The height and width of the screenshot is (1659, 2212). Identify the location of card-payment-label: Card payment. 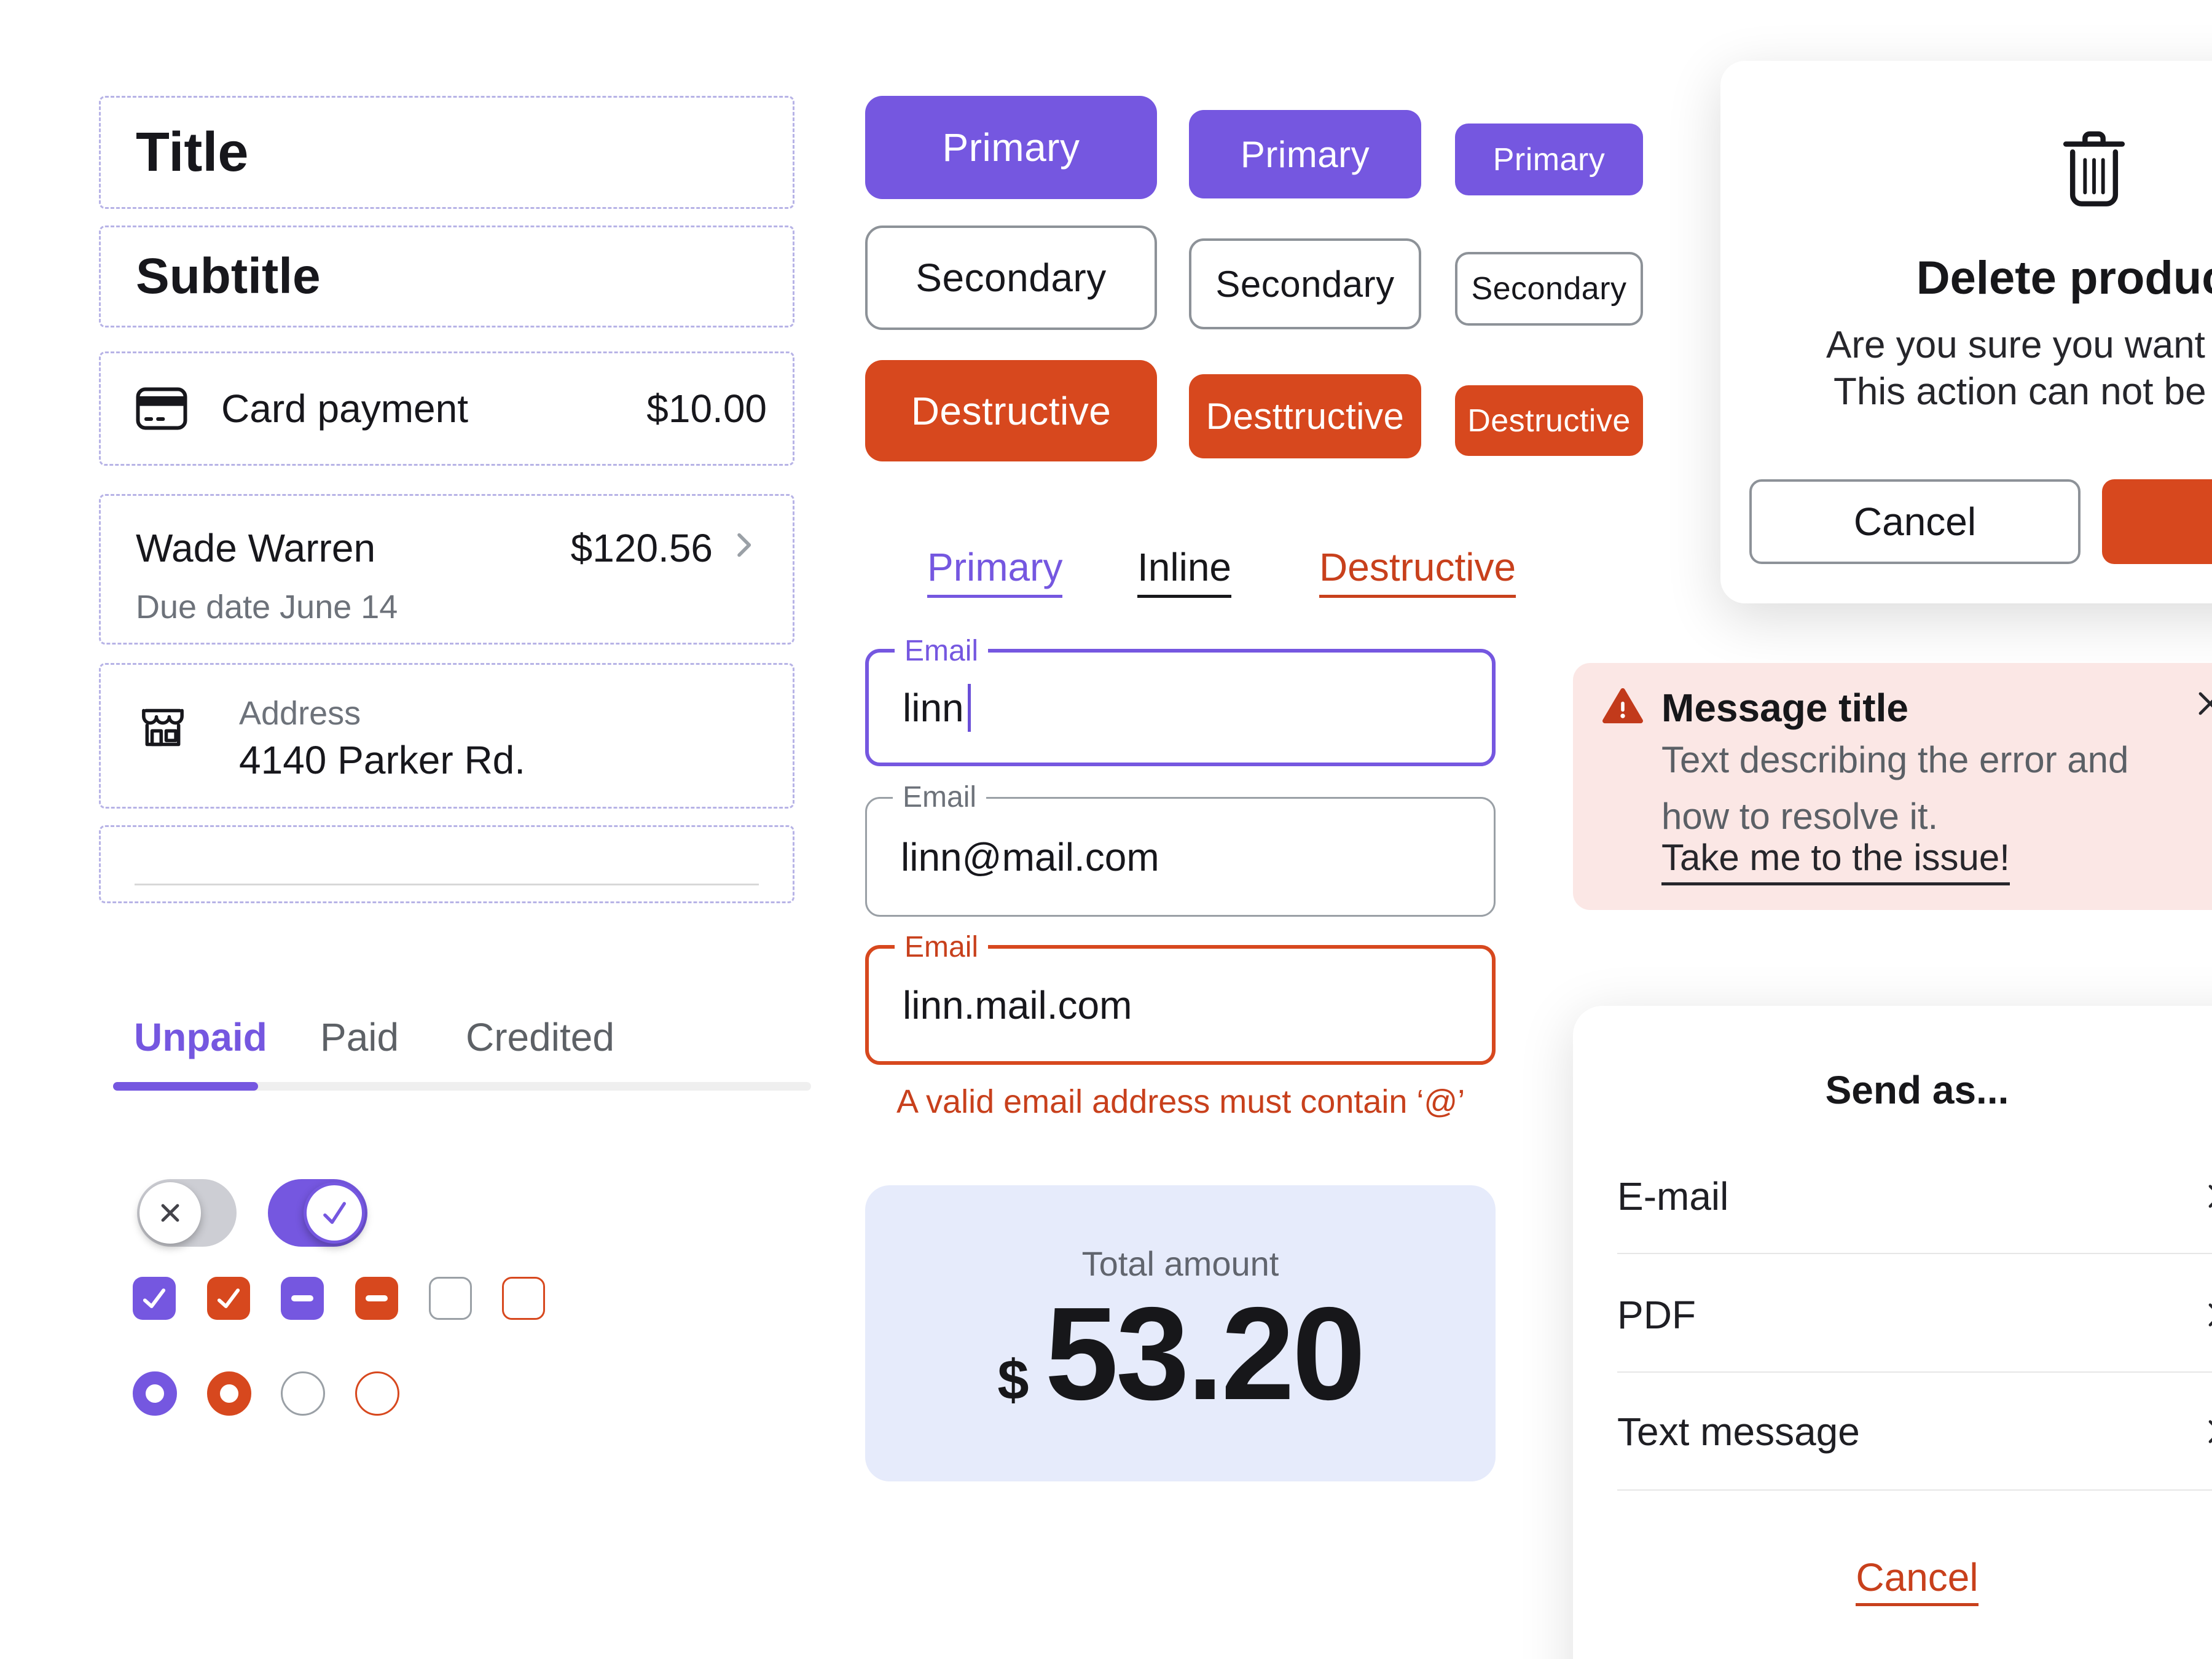
(344, 408).